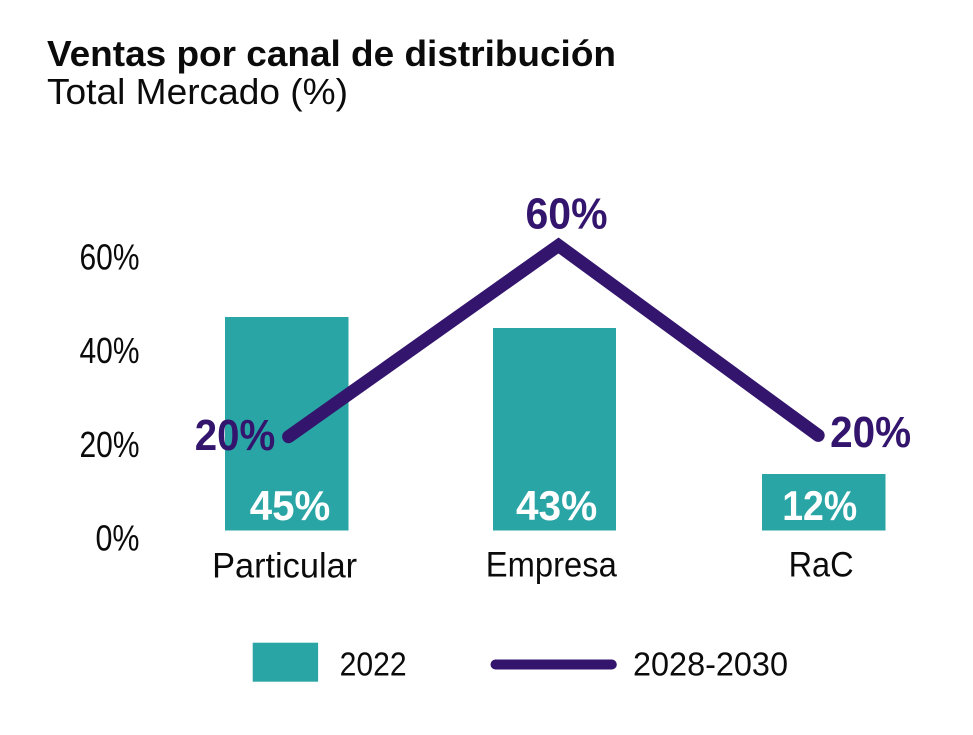  Describe the element at coordinates (331, 53) in the screenshot. I see `svg-text:Ventas por canal de distribuci: Ventas por canal de distribución` at that location.